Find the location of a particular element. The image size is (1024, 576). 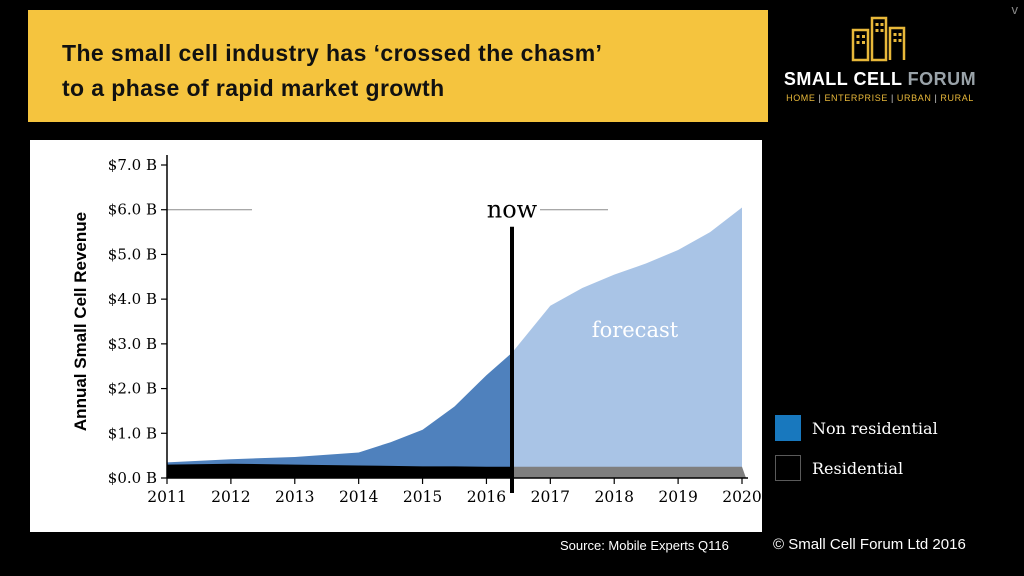

svg-text: 2015 is located at coordinates (422, 497).